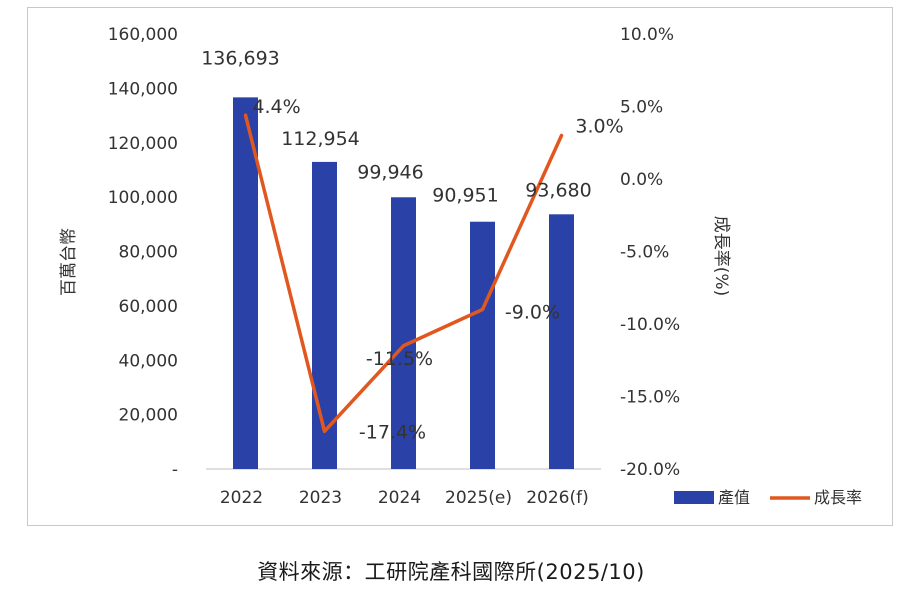 The height and width of the screenshot is (595, 902). I want to click on legend-line-label: 成長率, so click(838, 497).